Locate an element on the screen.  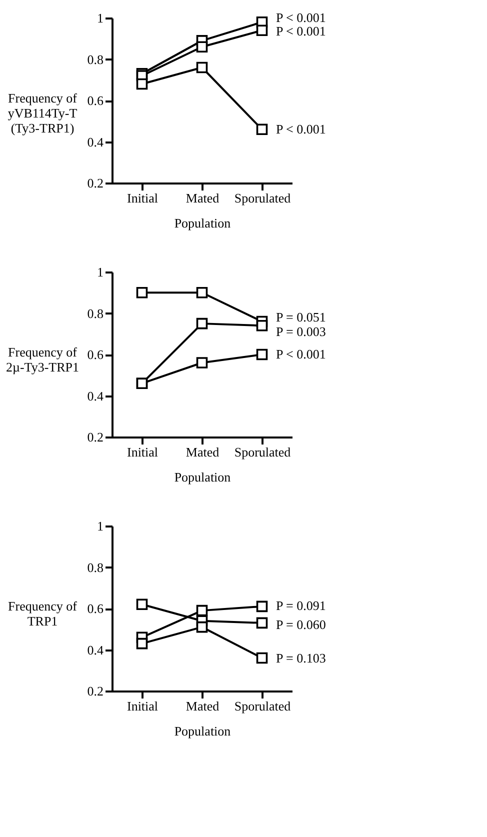
annotation: P = 0.060 is located at coordinates (301, 624).